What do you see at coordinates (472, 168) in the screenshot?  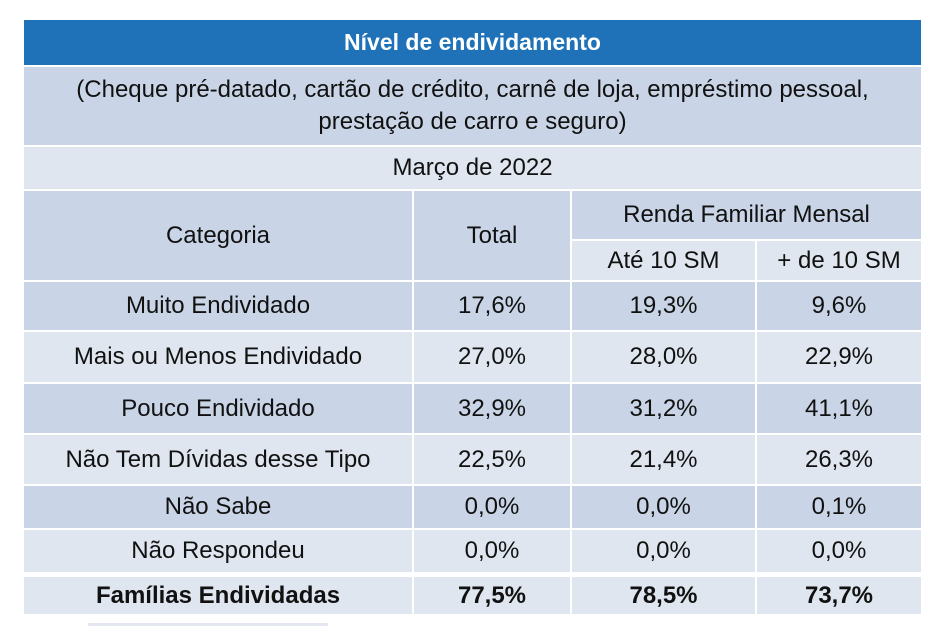 I see `table-period: Março de 2022` at bounding box center [472, 168].